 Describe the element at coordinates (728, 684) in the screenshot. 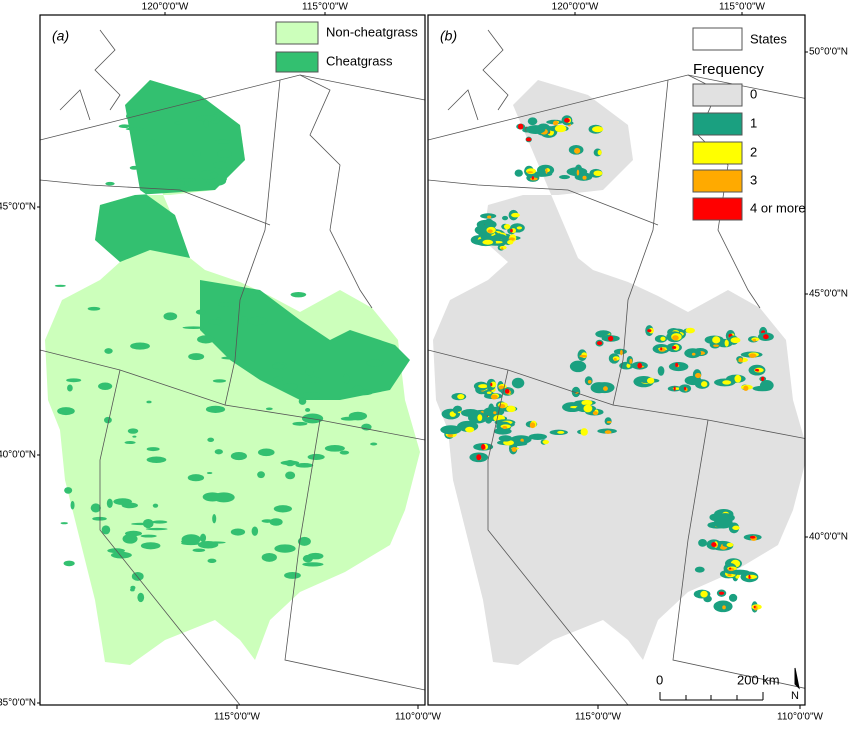

I see `scale-bar: 0 200 km N` at that location.